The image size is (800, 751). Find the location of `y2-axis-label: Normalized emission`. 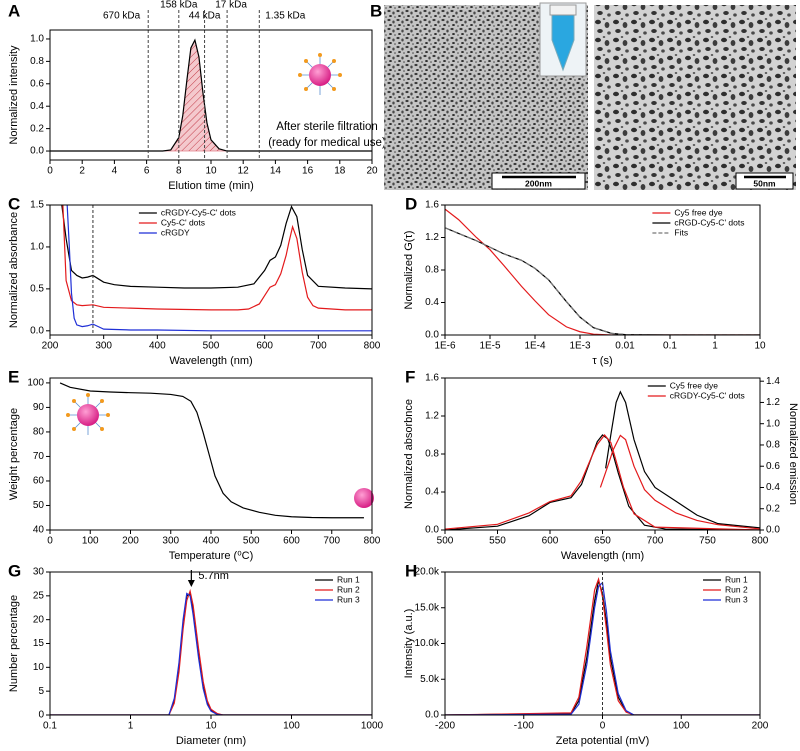

y2-axis-label: Normalized emission is located at coordinates (793, 454).